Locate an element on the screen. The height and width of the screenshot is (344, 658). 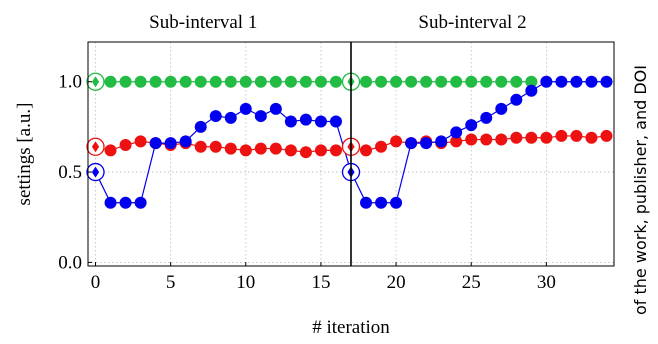
x-tick-label: 0 is located at coordinates (96, 282).